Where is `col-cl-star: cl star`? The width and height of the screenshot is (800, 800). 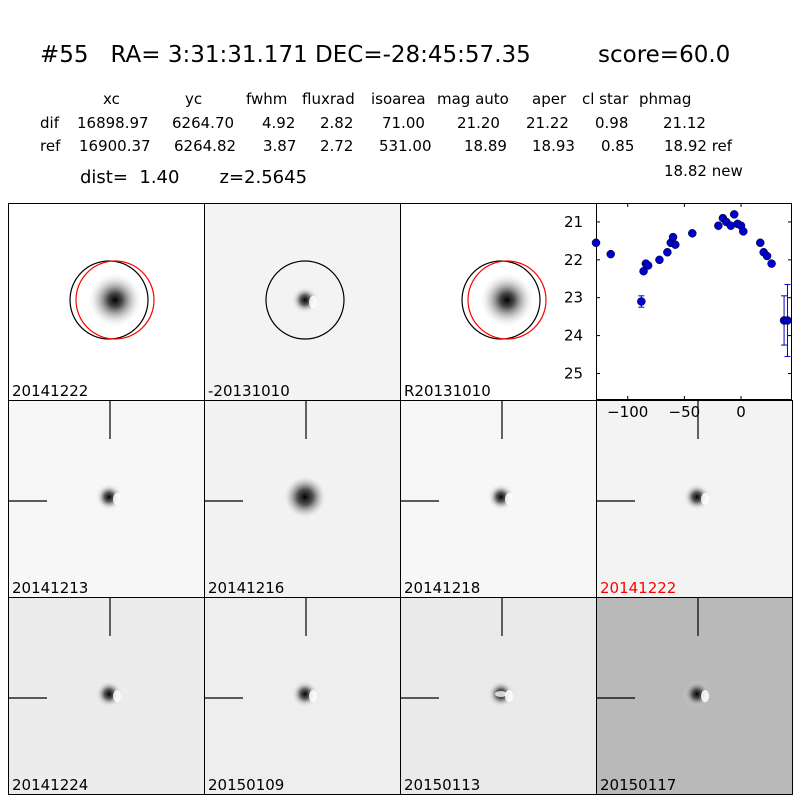 col-cl-star: cl star is located at coordinates (605, 99).